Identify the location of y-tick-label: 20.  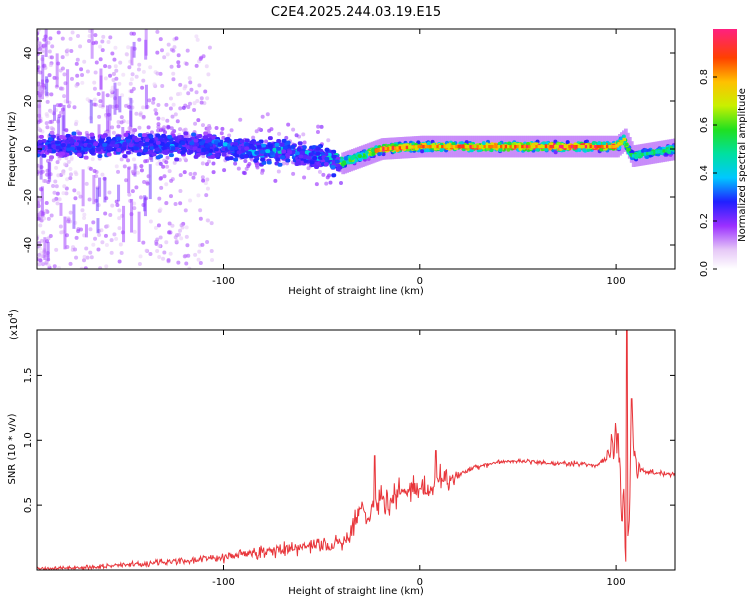
(28, 101).